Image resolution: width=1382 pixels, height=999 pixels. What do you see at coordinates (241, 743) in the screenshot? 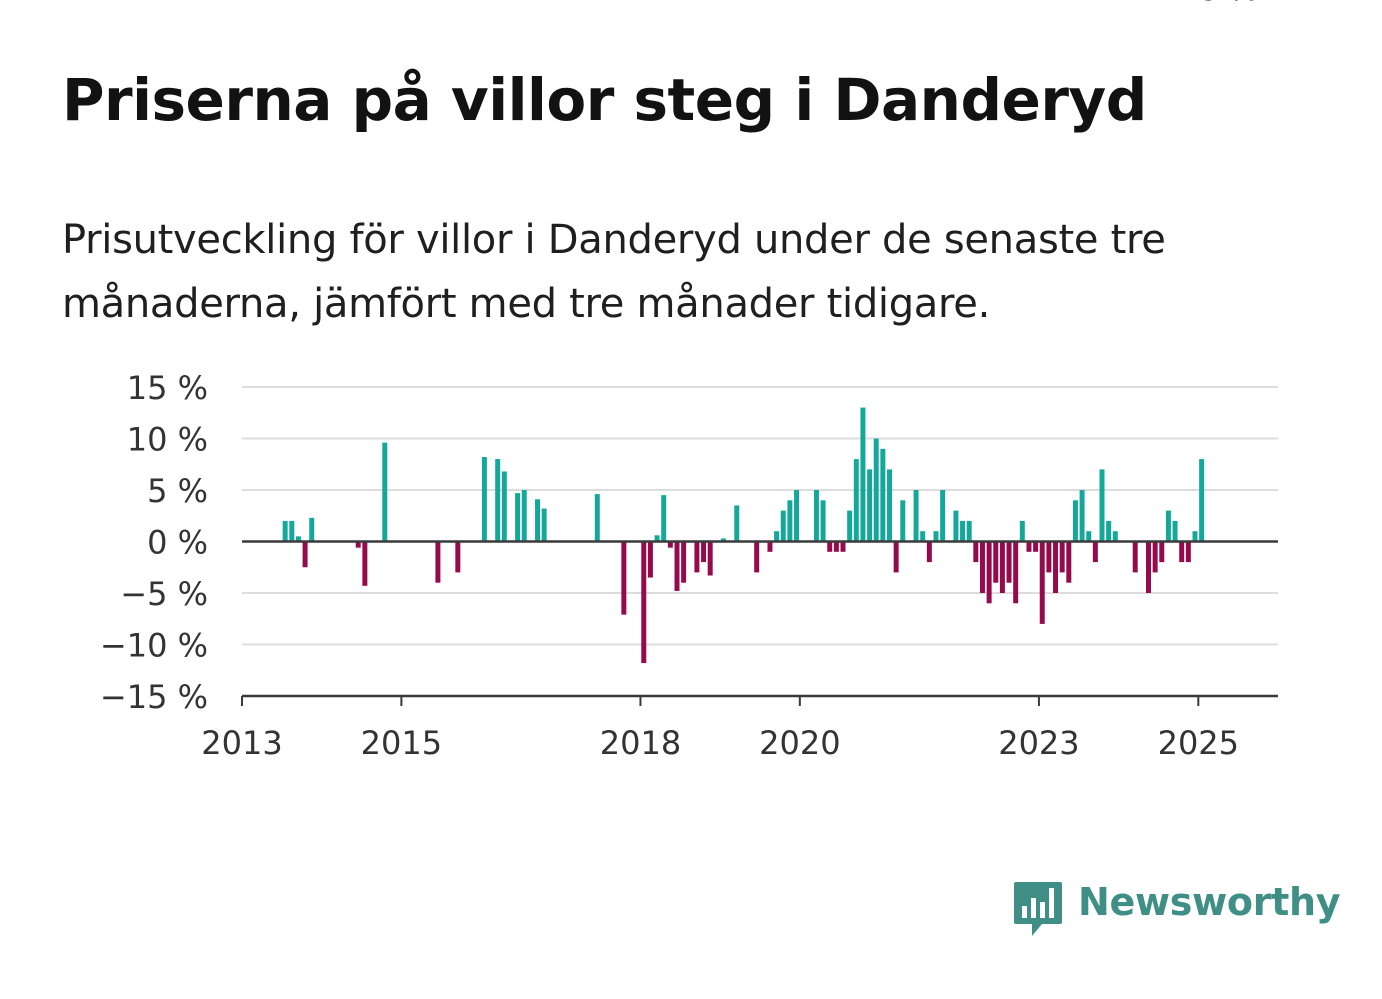
I see `x-tick-label: 2013` at bounding box center [241, 743].